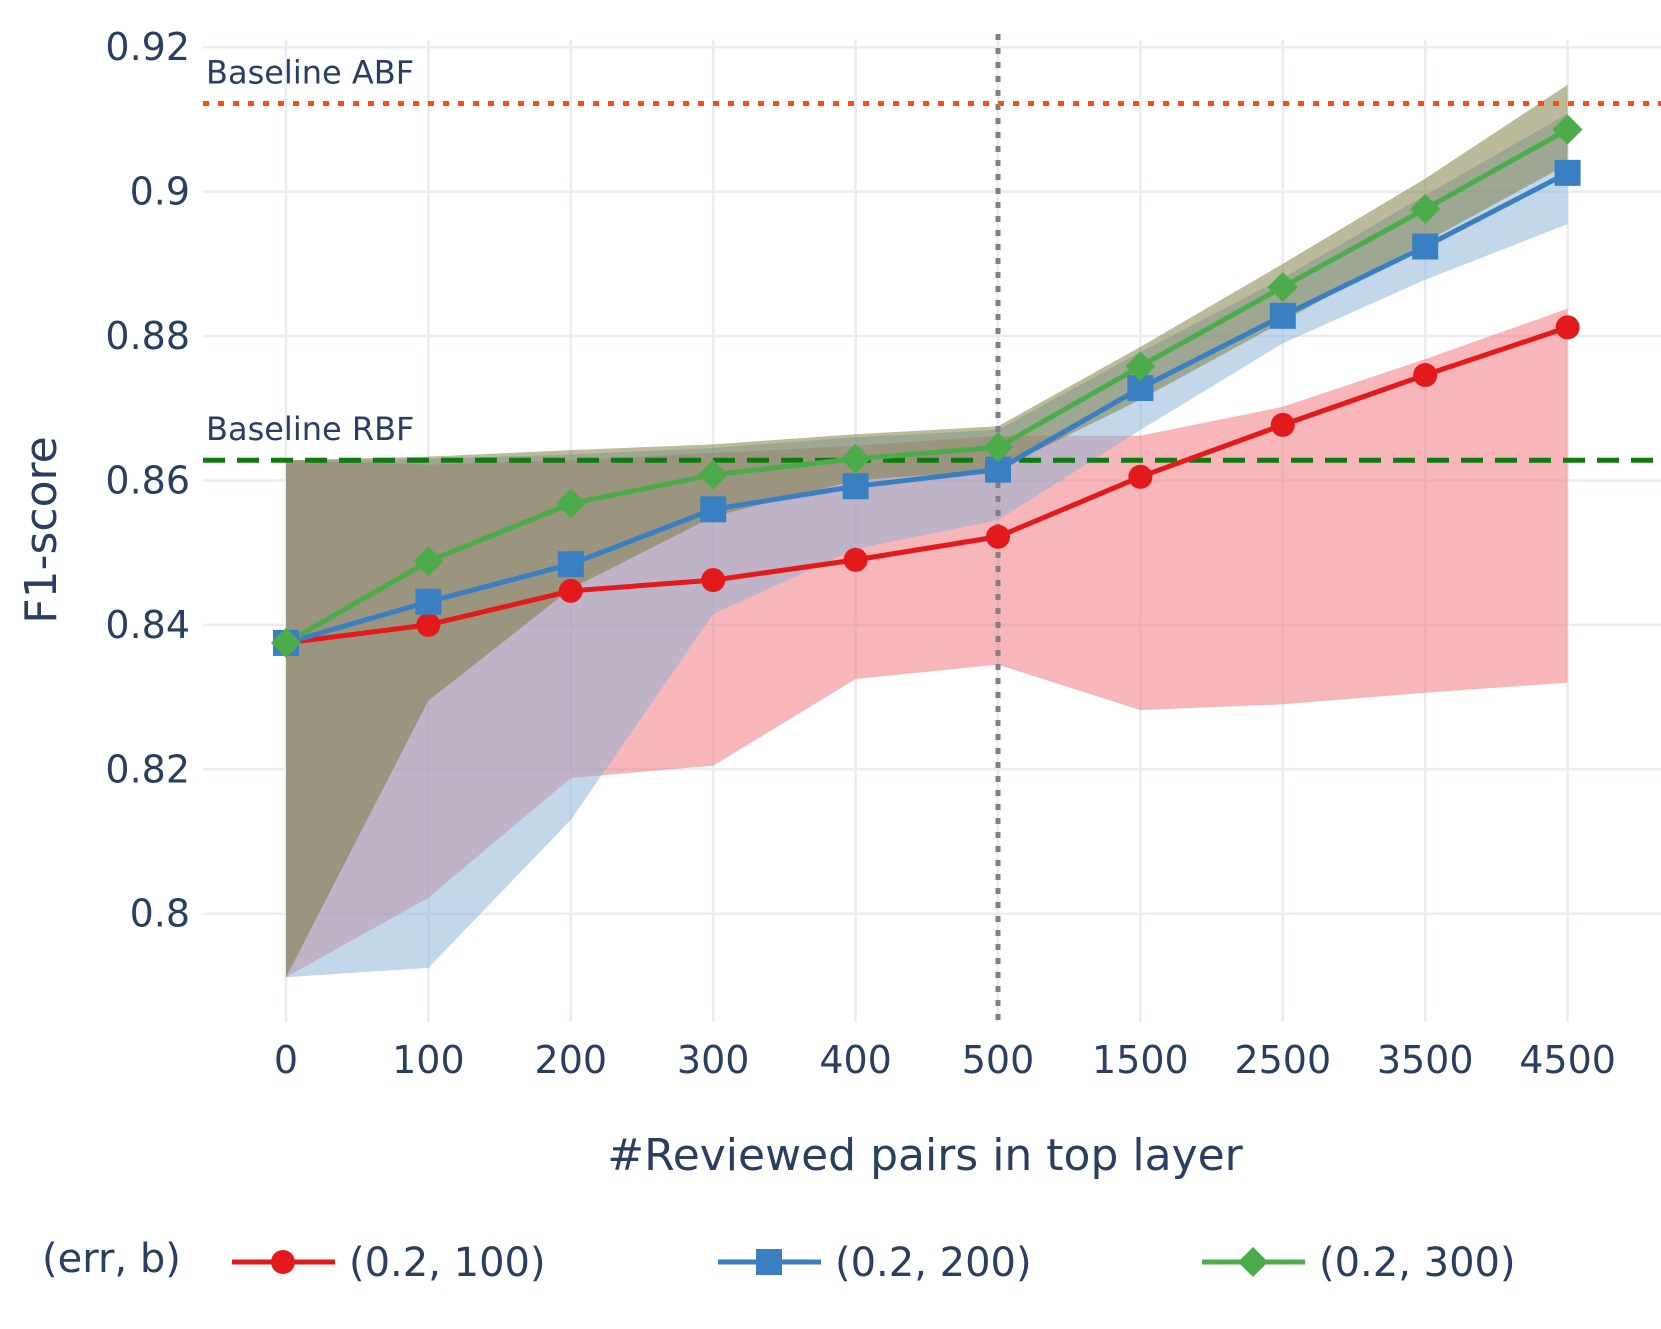 The image size is (1661, 1329). What do you see at coordinates (713, 1060) in the screenshot?
I see `x-tick-label: 300` at bounding box center [713, 1060].